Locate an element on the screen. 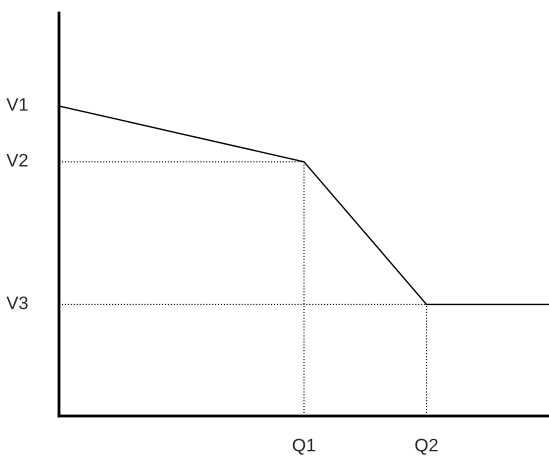 Image resolution: width=549 pixels, height=459 pixels. x-tick-label: Q2 is located at coordinates (426, 446).